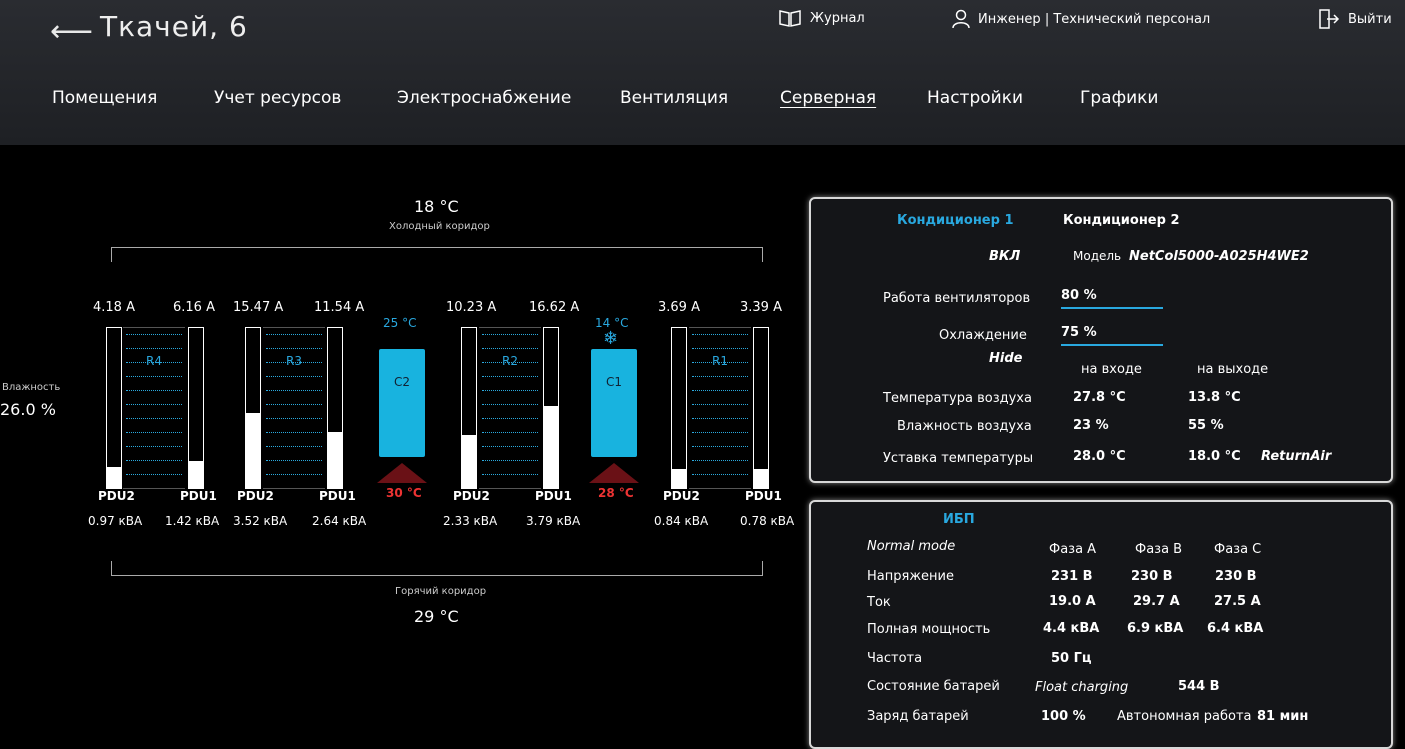 The height and width of the screenshot is (749, 1405). I want to click on ac-row-in: 27.8 °С, so click(1099, 397).